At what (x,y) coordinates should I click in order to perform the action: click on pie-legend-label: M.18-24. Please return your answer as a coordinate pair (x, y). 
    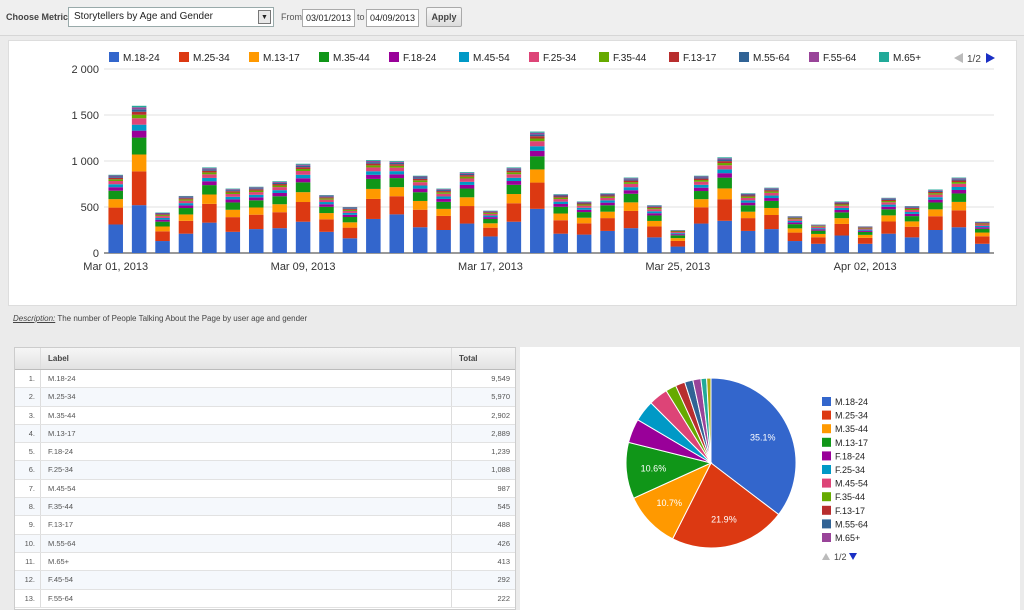
    Looking at the image, I should click on (851, 402).